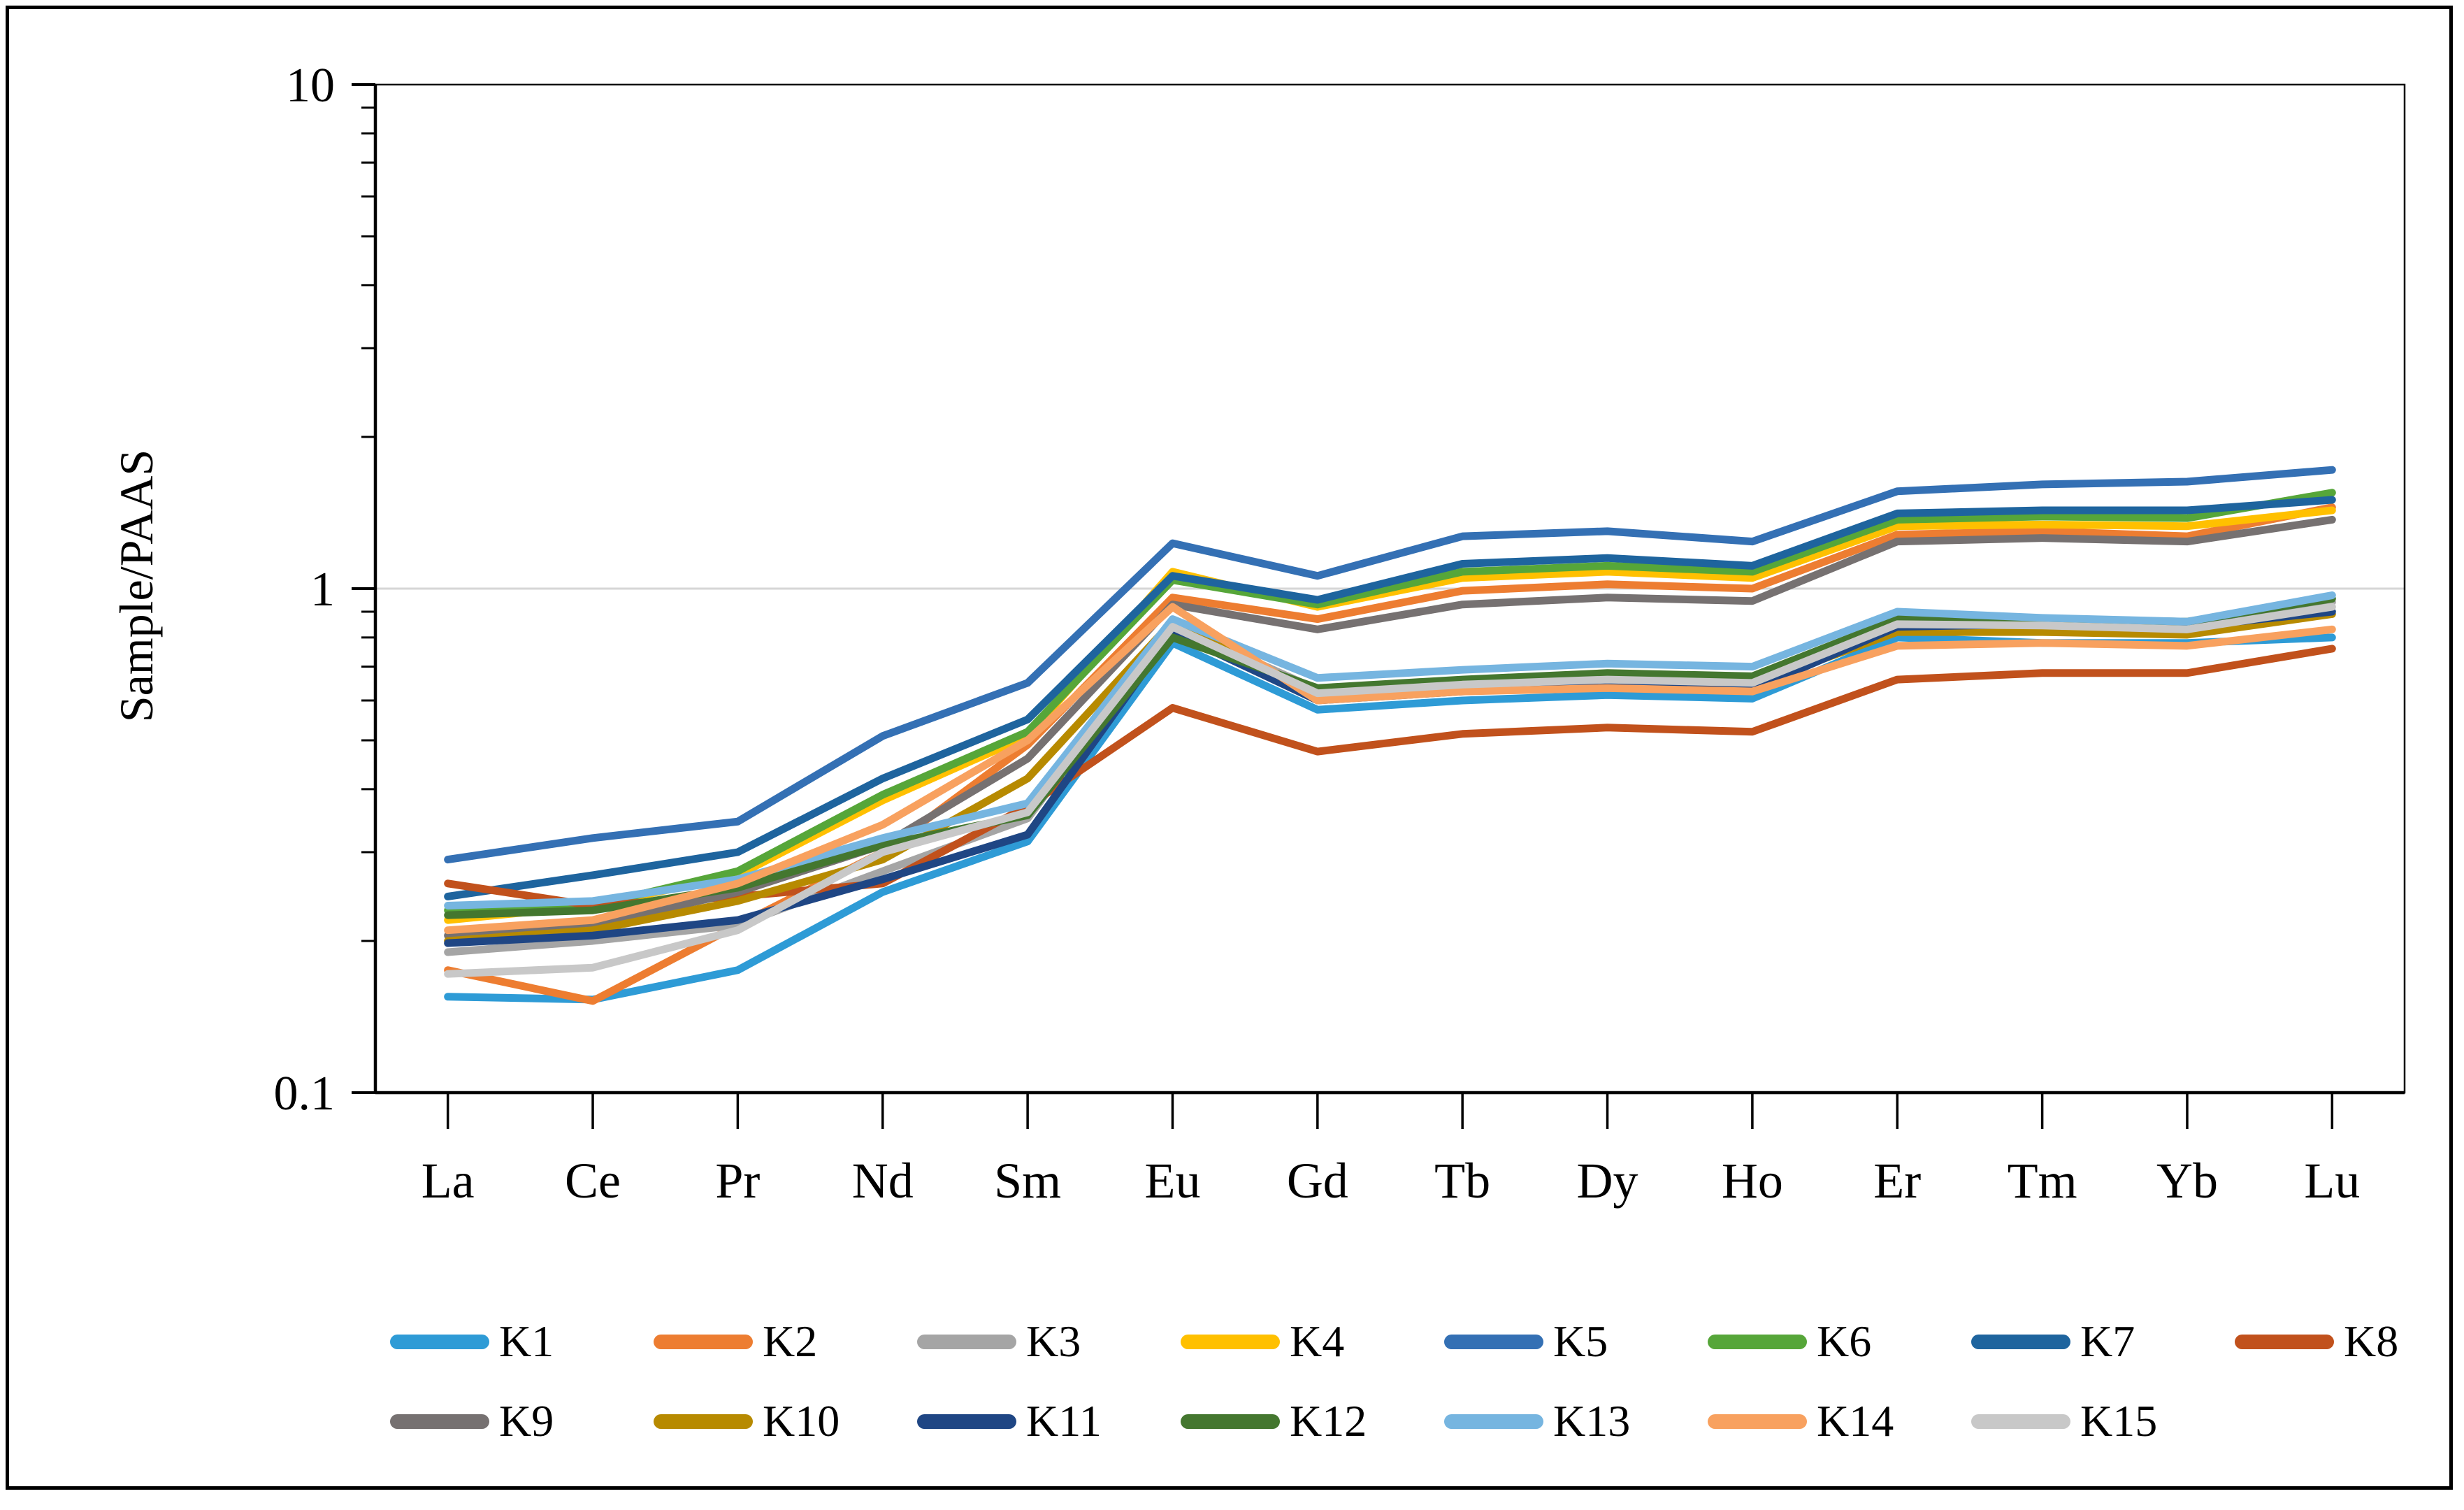  I want to click on x-tick-label: Dy, so click(1607, 1181).